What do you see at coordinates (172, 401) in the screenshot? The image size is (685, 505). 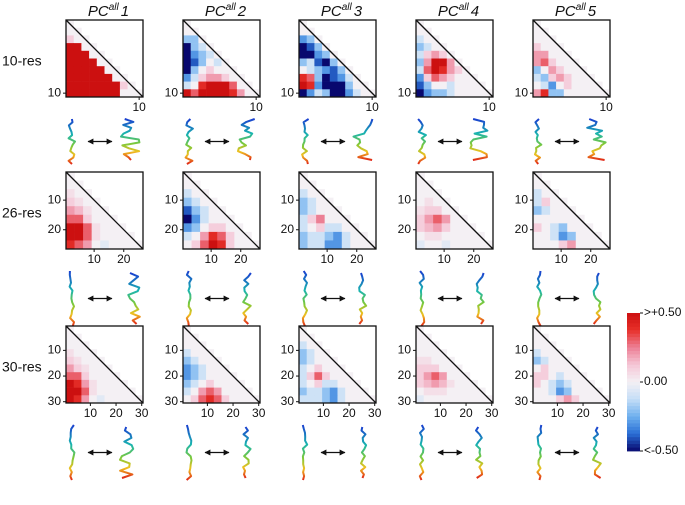 I see `y-tick-label: 30` at bounding box center [172, 401].